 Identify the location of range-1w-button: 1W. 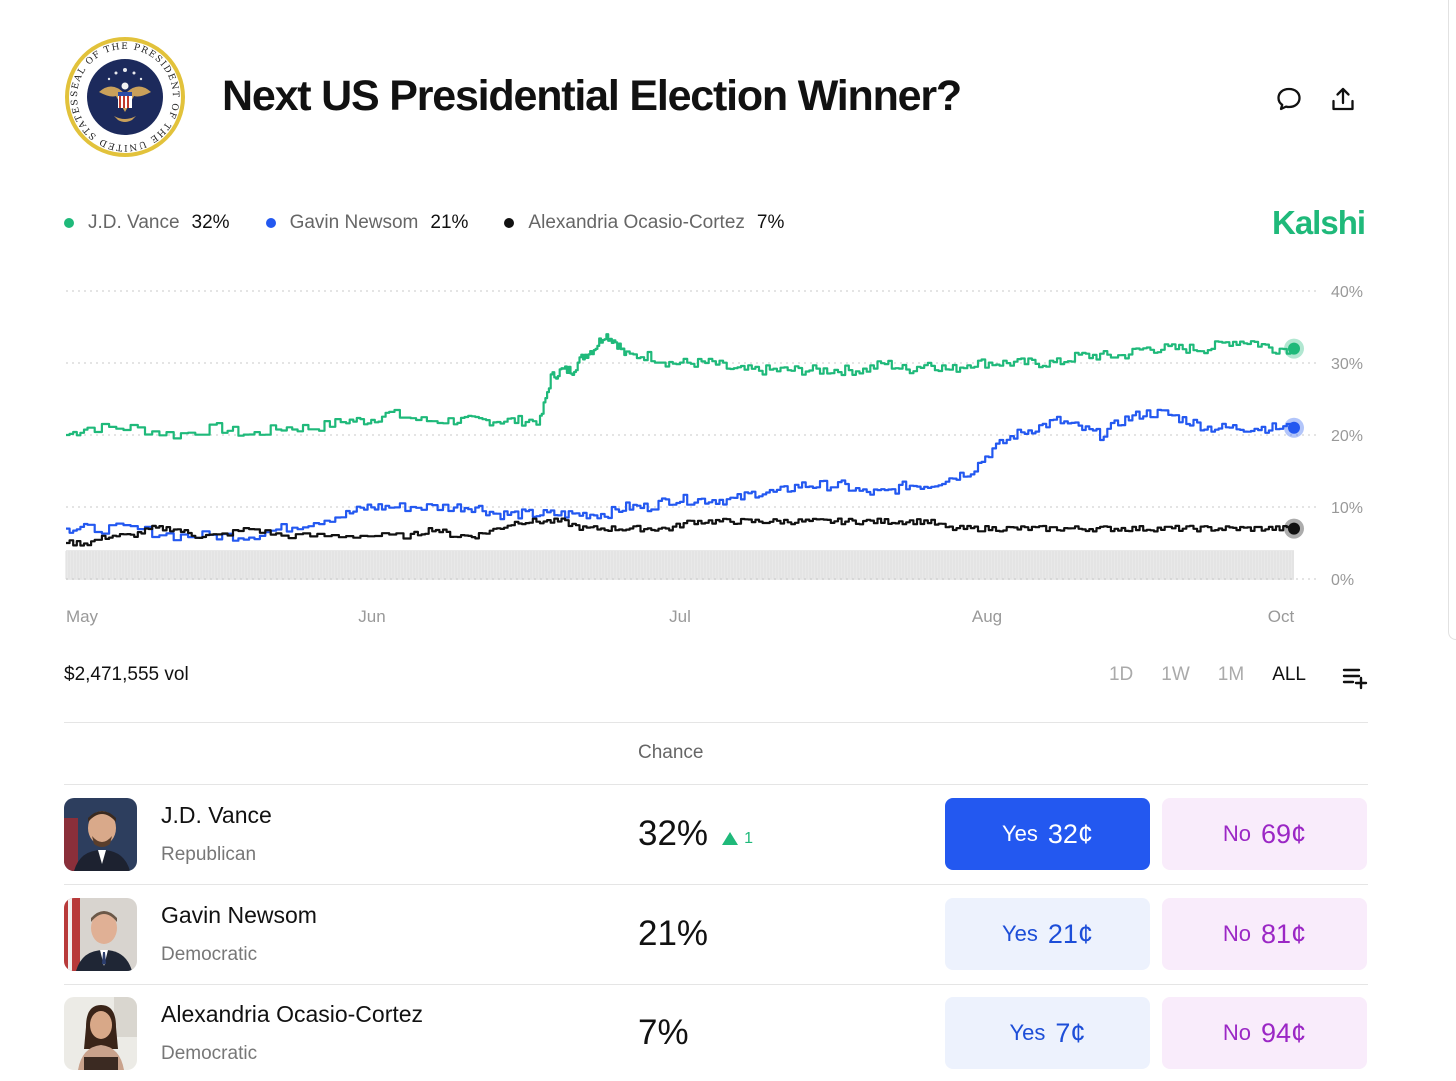
(1175, 674).